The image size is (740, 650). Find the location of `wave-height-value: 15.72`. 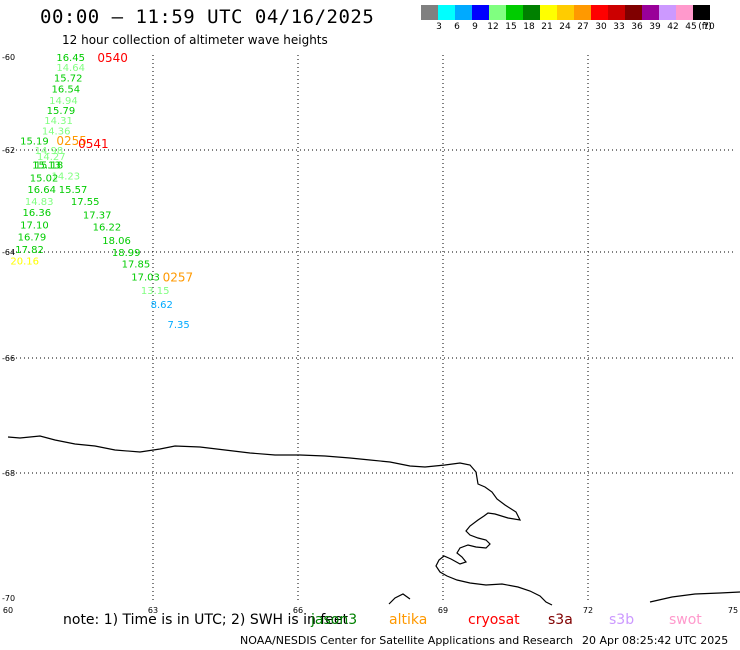

wave-height-value: 15.72 is located at coordinates (68, 78).